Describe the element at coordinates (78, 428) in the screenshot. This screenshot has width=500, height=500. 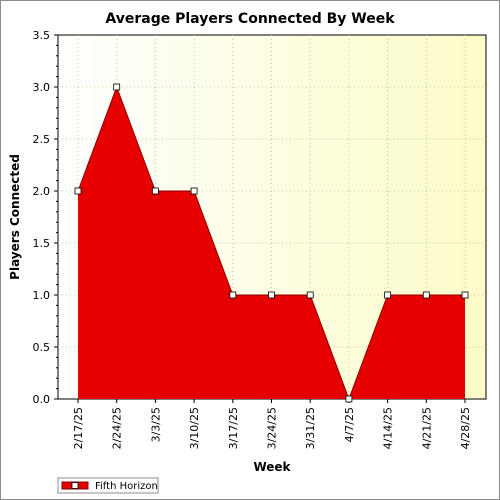
I see `x-tick-label: 2/17/25` at that location.